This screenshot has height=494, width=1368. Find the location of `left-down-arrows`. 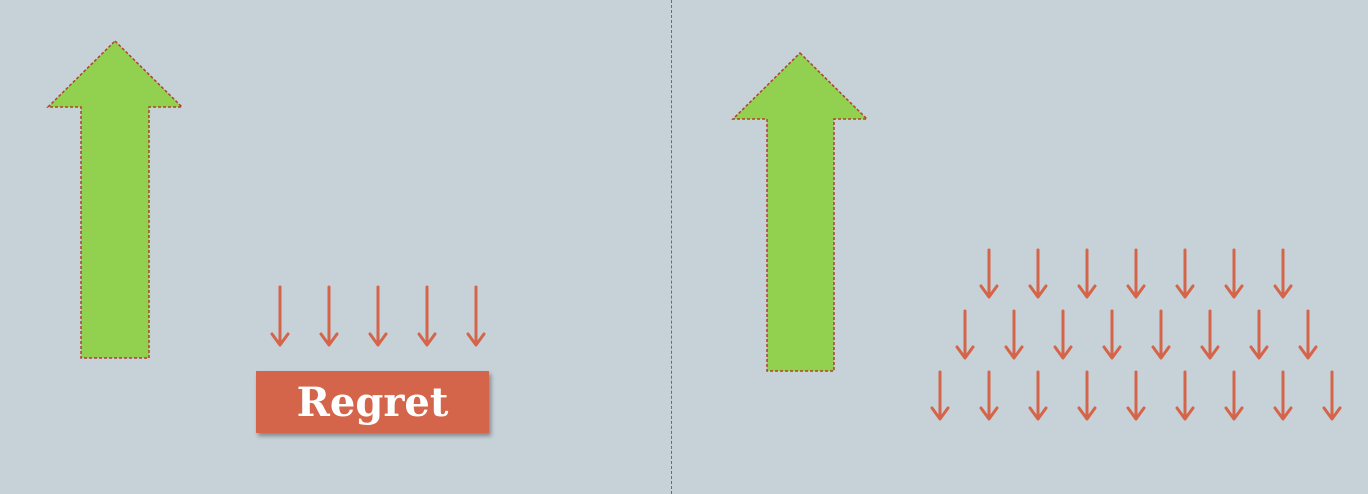

left-down-arrows is located at coordinates (378, 316).